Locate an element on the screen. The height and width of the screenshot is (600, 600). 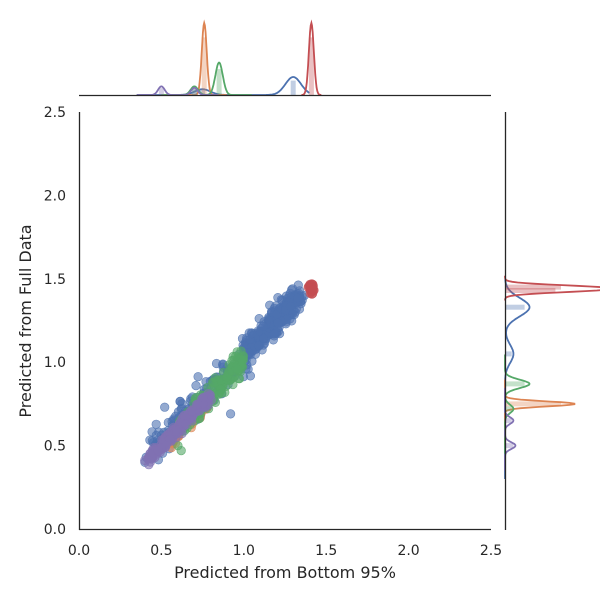
scatter-points is located at coordinates (229, 374).